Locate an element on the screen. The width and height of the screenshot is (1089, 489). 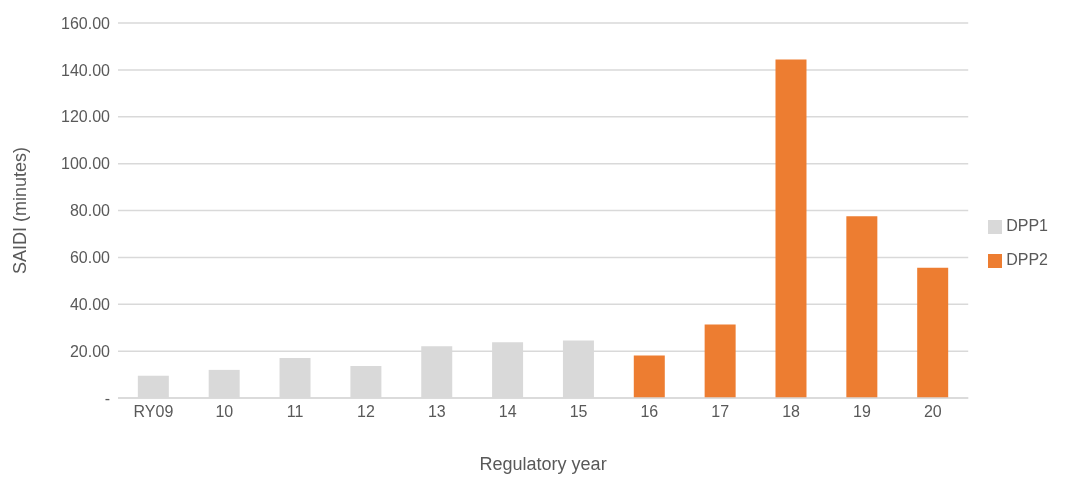
x-tick-label: 20 is located at coordinates (932, 412).